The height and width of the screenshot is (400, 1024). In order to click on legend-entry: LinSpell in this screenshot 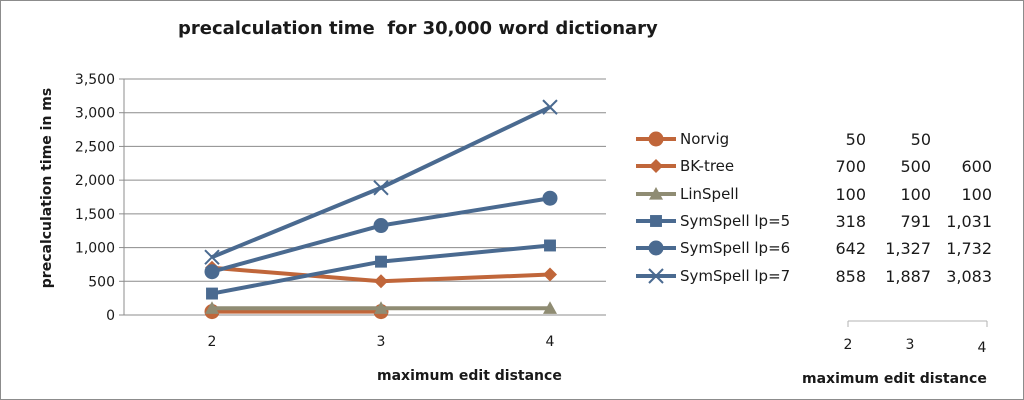, I will do `click(687, 194)`.